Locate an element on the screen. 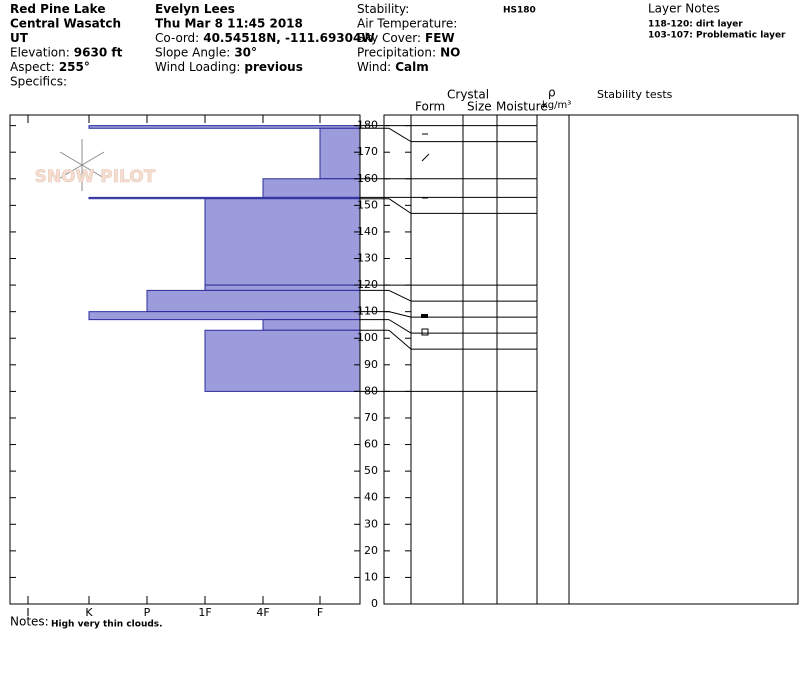 This screenshot has height=676, width=800. header-line: Co-ord: 40.54518N, -111.69304W is located at coordinates (265, 38).